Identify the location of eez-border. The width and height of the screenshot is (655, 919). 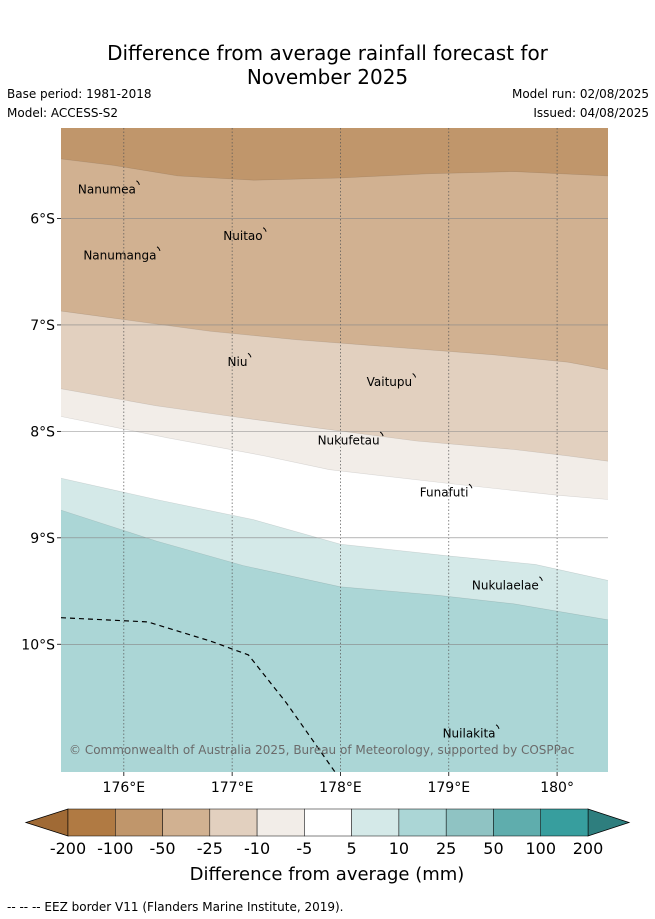
(198, 694).